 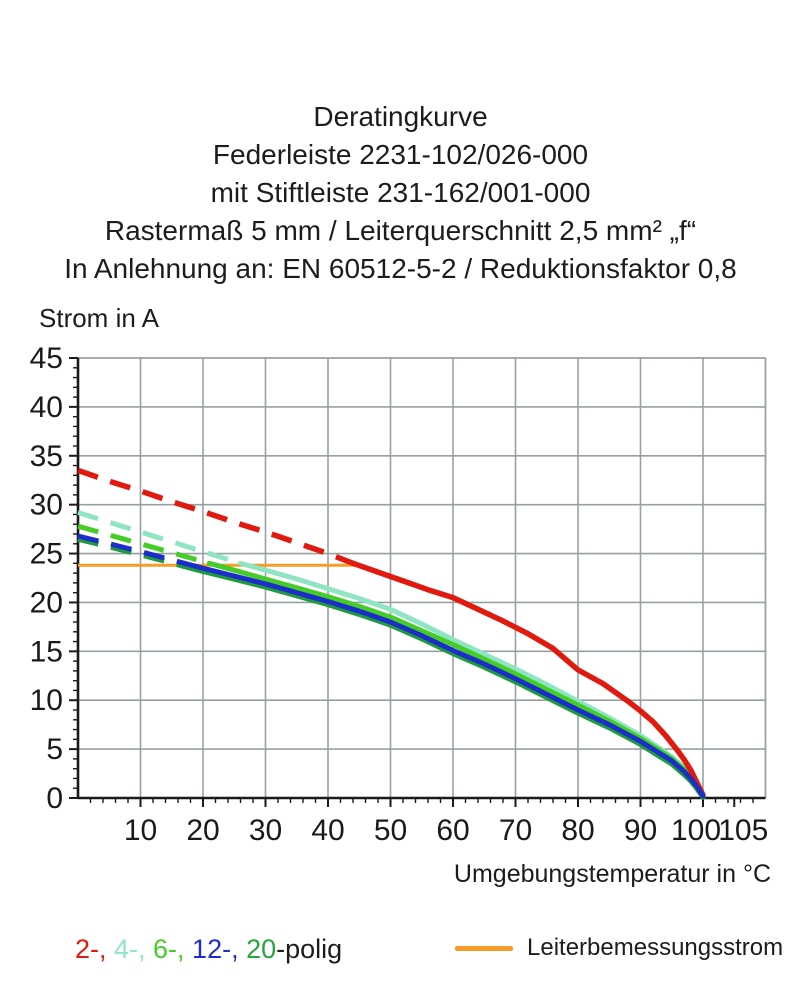 I want to click on y-tick-label: 0, so click(x=54, y=798).